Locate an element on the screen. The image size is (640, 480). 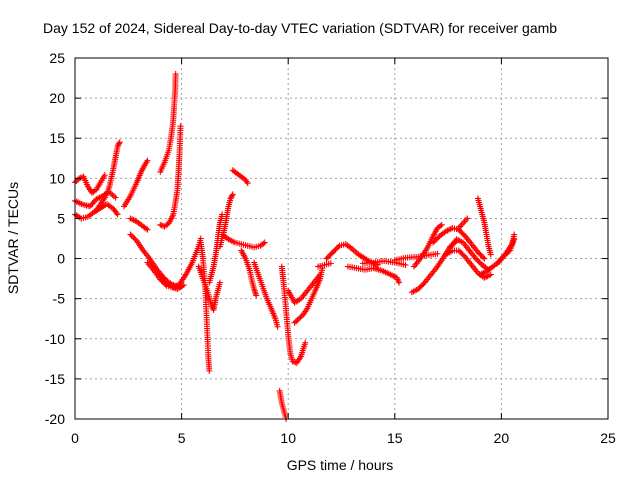
y-tick-label: 5 is located at coordinates (61, 218).